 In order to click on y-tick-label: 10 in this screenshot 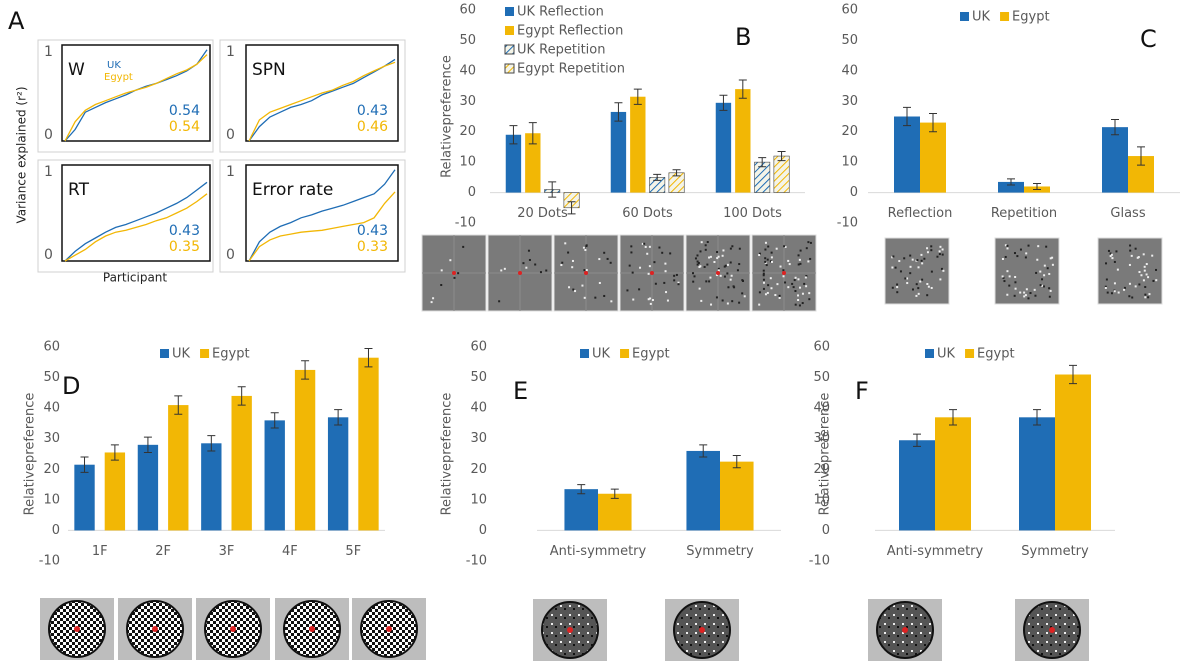, I will do `click(821, 499)`.